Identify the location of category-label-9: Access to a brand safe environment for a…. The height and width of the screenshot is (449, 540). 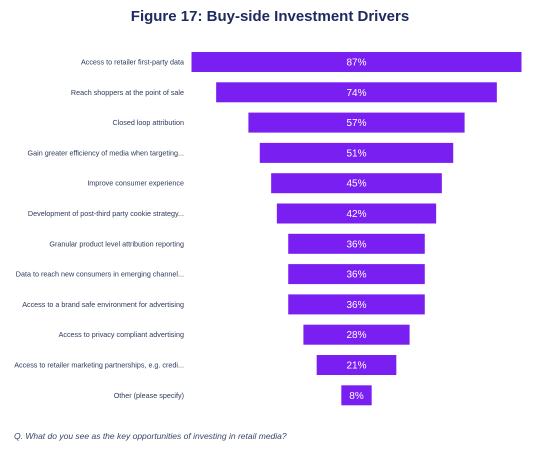
(103, 304).